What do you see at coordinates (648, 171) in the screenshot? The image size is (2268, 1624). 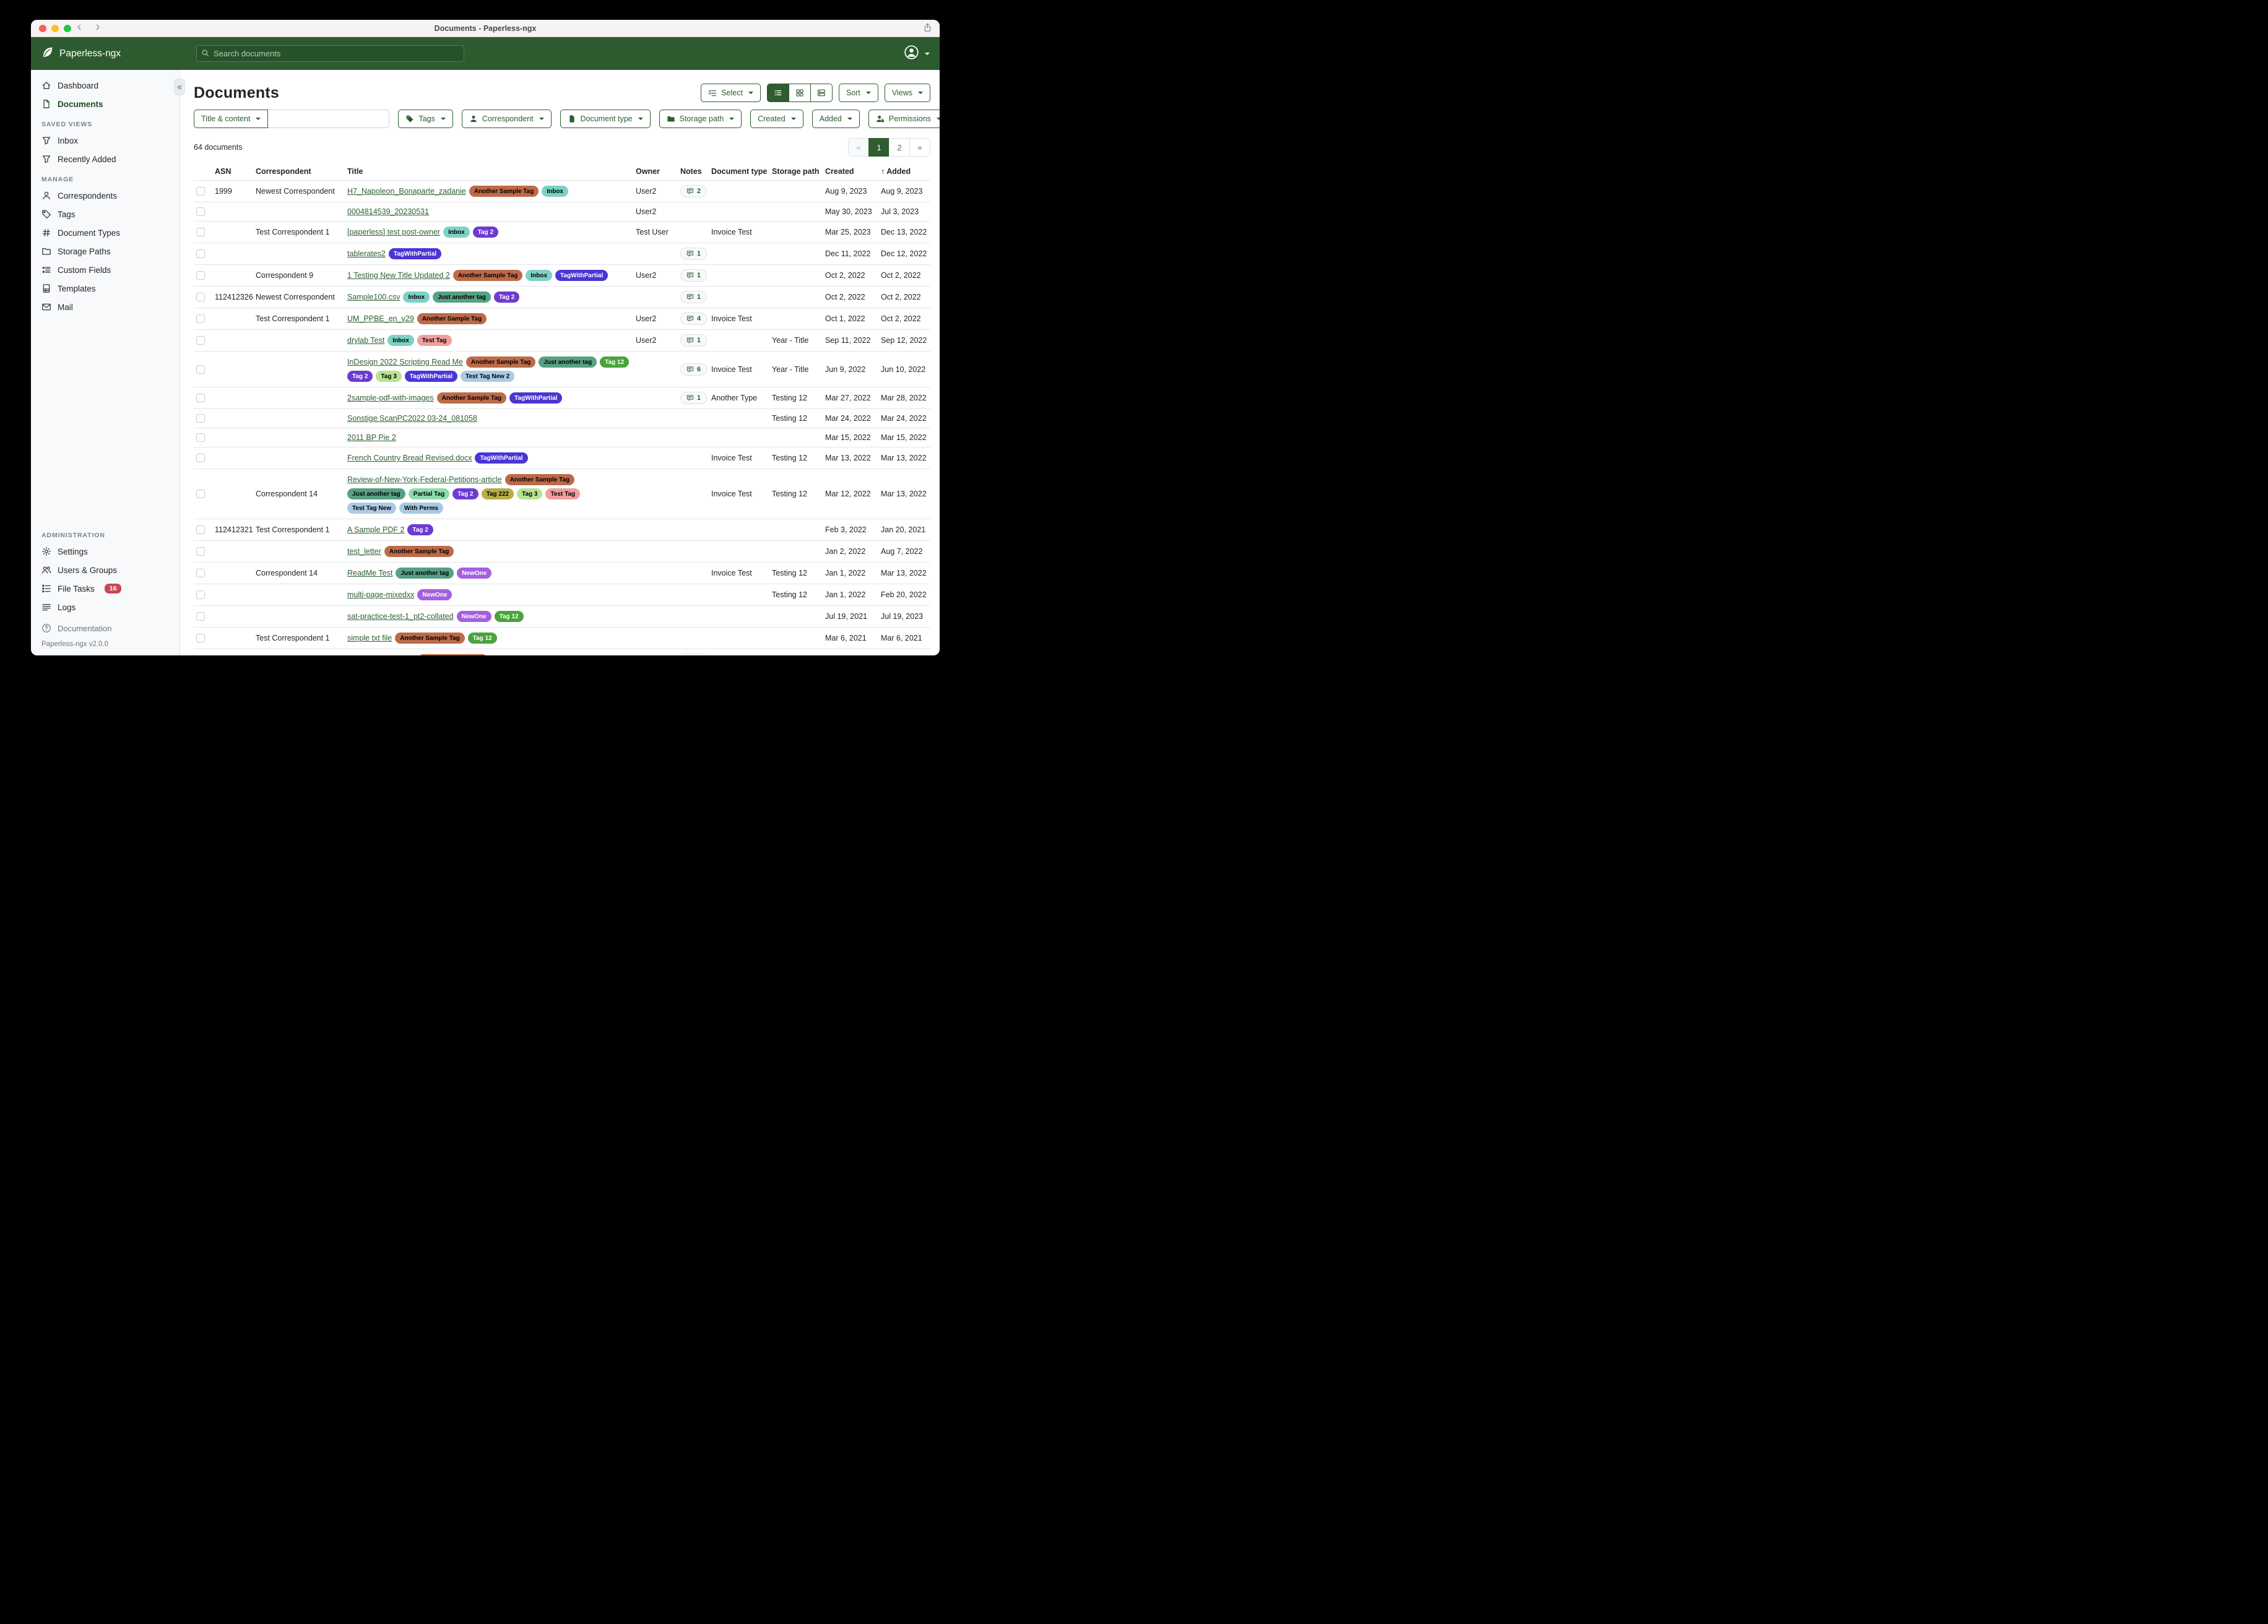 I see `column-header-owner: Owner` at bounding box center [648, 171].